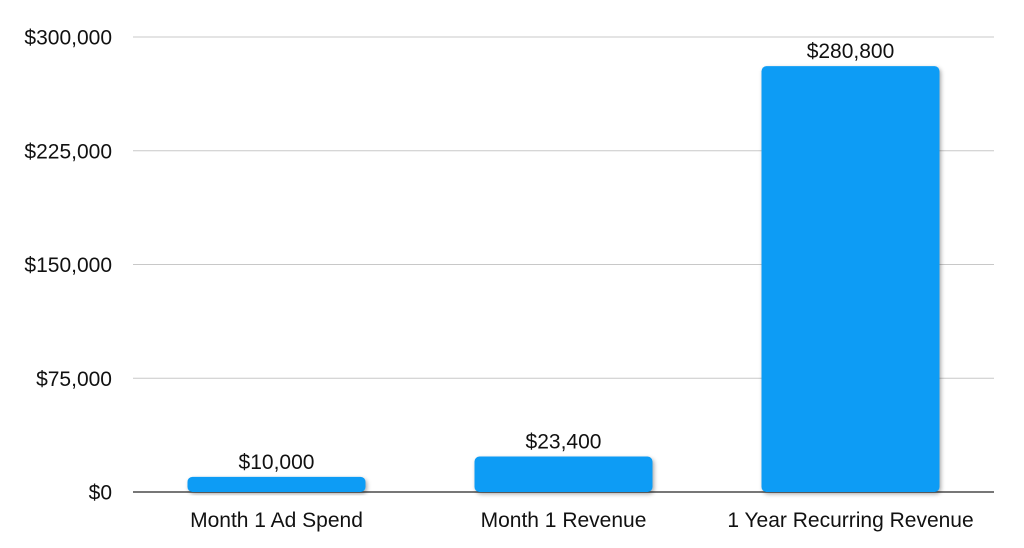 The width and height of the screenshot is (1024, 548). I want to click on y-tick-label: $300,000, so click(68, 38).